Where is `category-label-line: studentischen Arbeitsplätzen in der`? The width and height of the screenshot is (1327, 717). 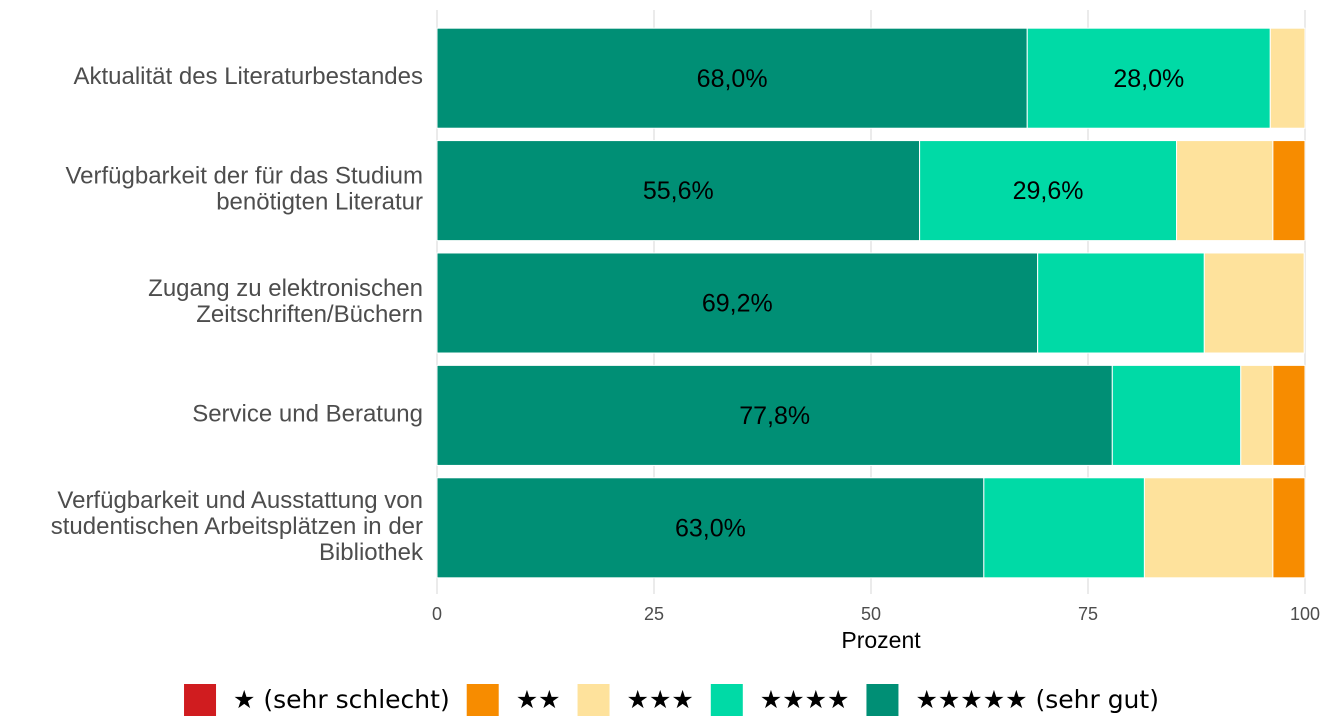 category-label-line: studentischen Arbeitsplätzen in der is located at coordinates (237, 526).